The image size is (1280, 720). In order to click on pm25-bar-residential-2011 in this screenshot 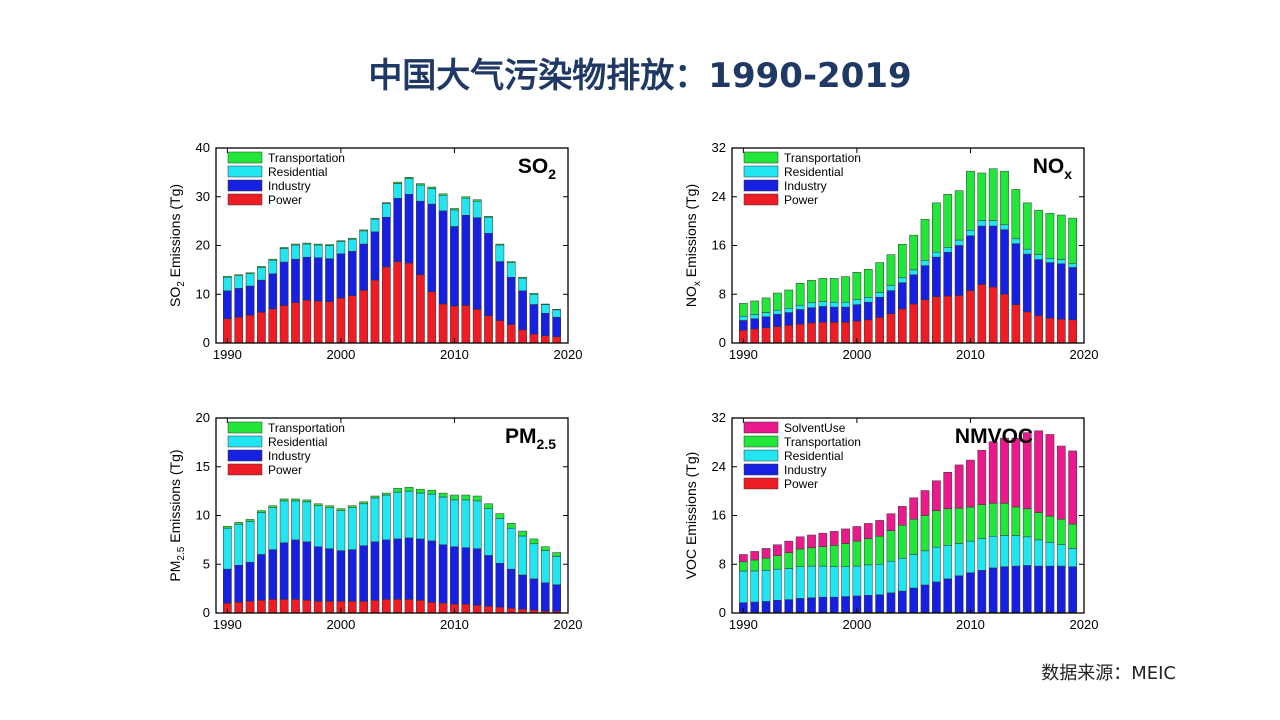, I will do `click(466, 523)`.